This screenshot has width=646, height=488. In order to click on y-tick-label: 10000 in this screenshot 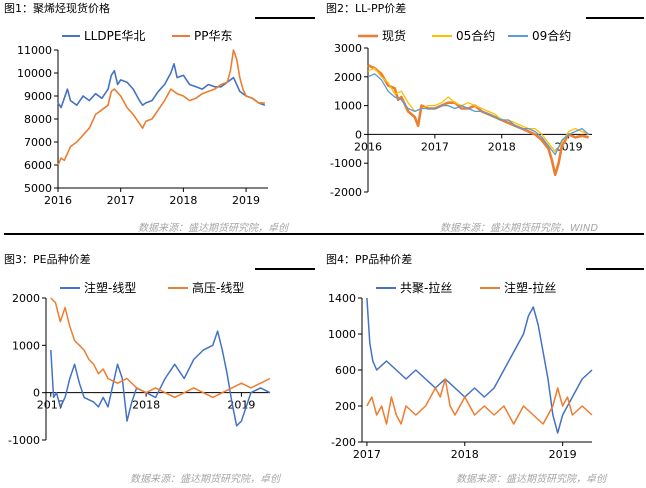, I will do `click(34, 73)`.